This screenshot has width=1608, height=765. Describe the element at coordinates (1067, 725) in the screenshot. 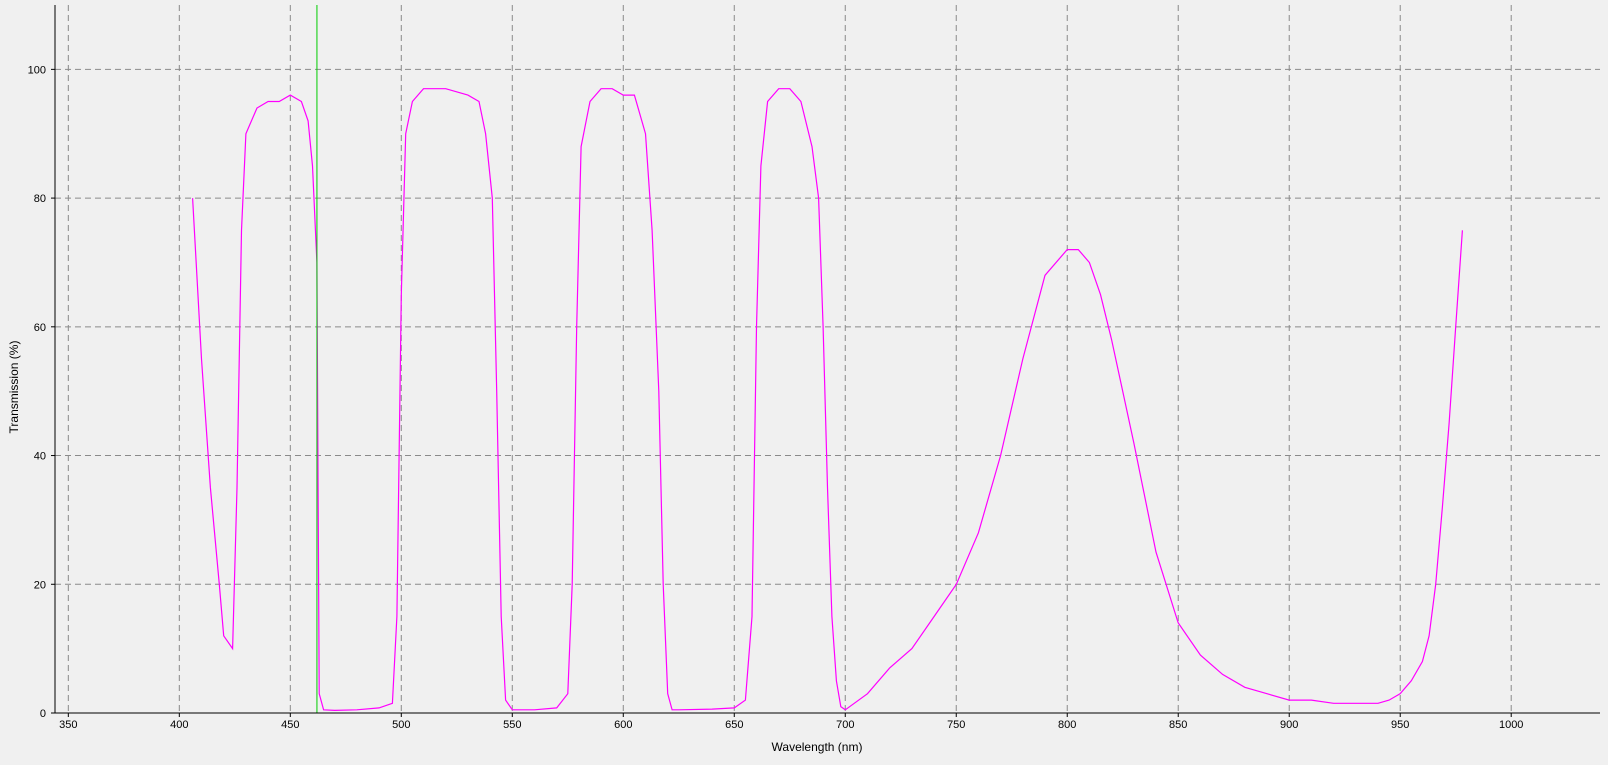

I see `x-tick-label: 800` at that location.